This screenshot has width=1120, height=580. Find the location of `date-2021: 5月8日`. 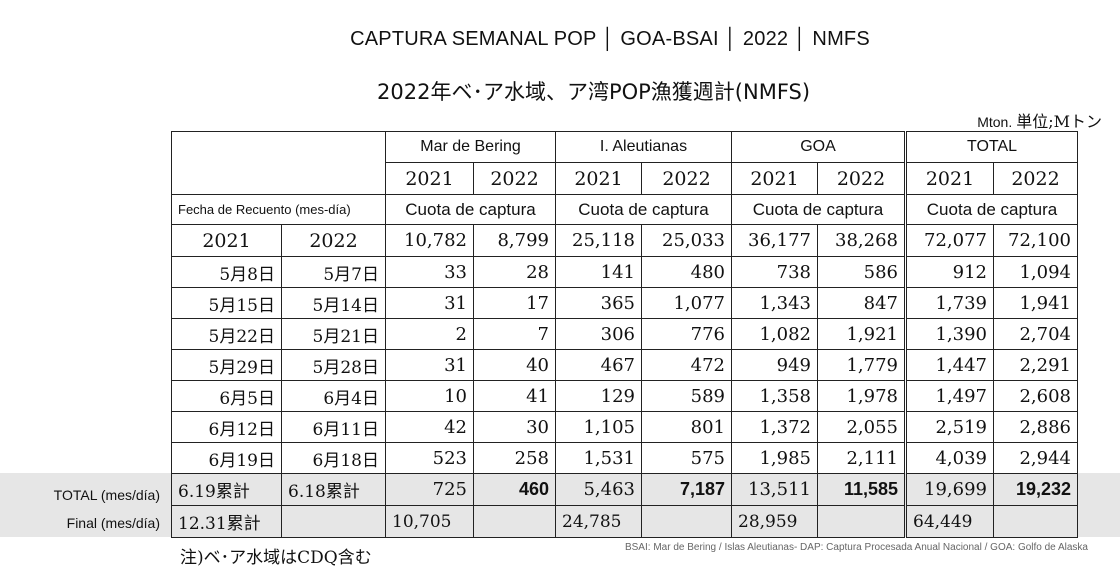

date-2021: 5月8日 is located at coordinates (226, 272).